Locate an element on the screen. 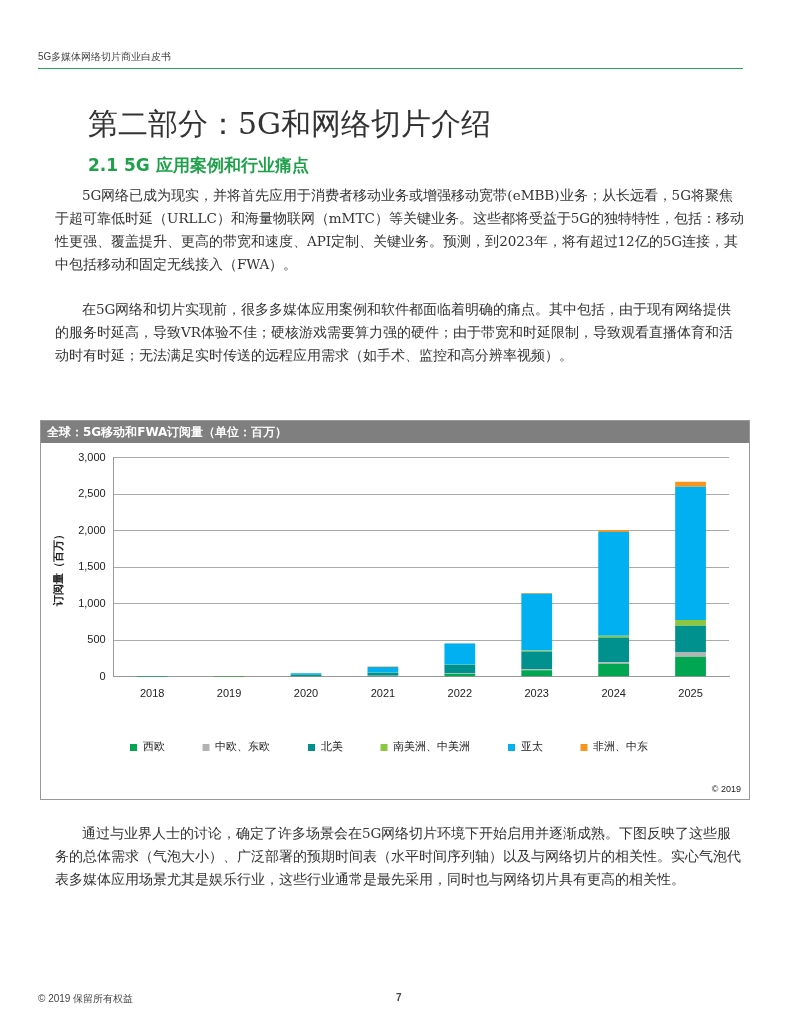 Image resolution: width=800 pixels, height=1035 pixels. y-axis-title: 订阅量（百万） is located at coordinates (59, 567).